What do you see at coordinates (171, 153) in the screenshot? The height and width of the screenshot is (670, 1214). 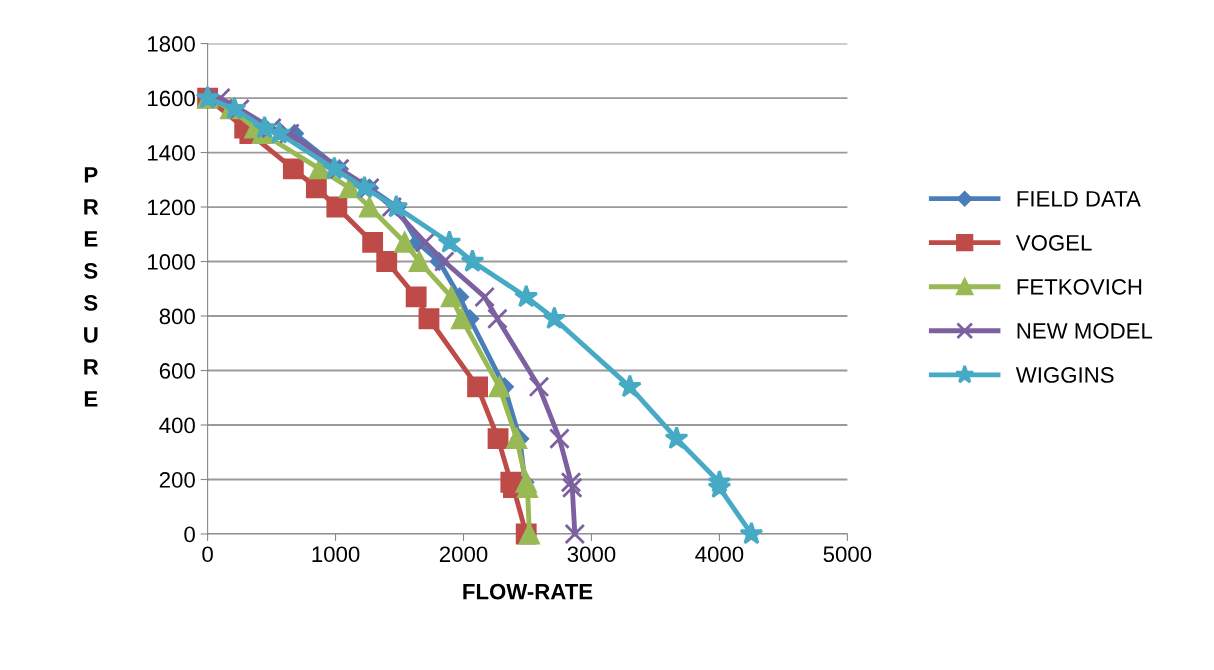 I see `y-tick-label: 1400` at bounding box center [171, 153].